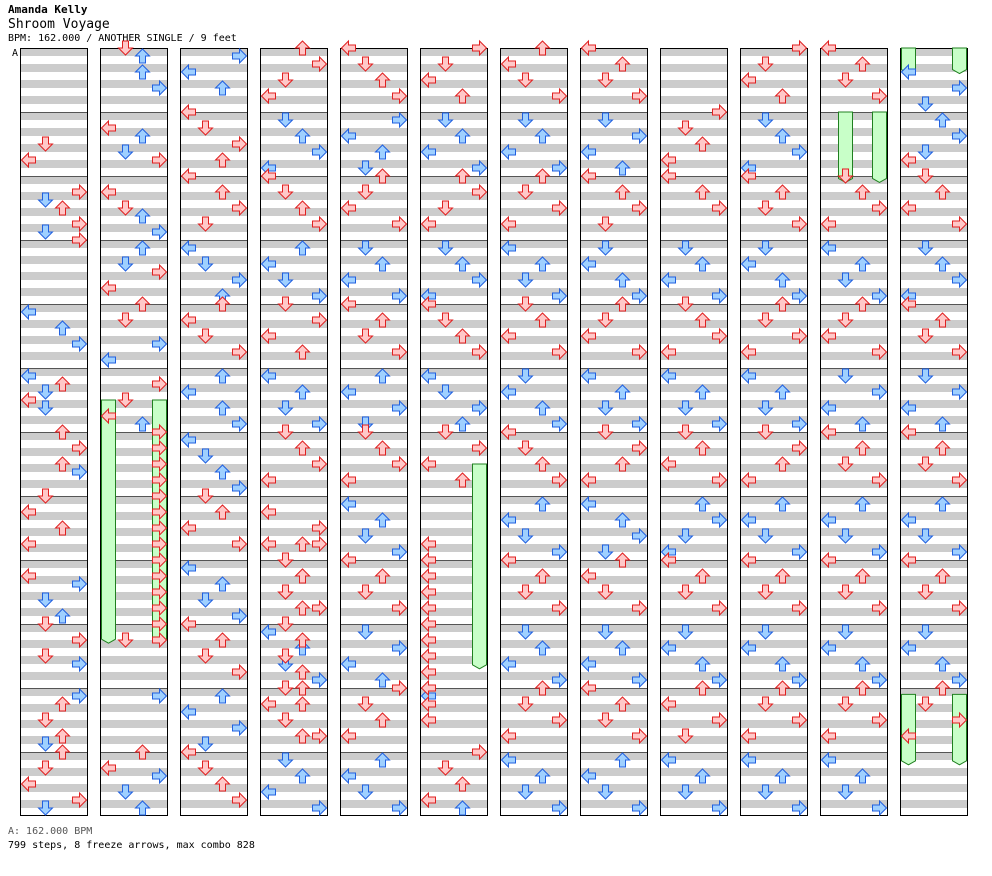 Image resolution: width=992 pixels, height=876 pixels. What do you see at coordinates (959, 61) in the screenshot?
I see `freeze-arrow` at bounding box center [959, 61].